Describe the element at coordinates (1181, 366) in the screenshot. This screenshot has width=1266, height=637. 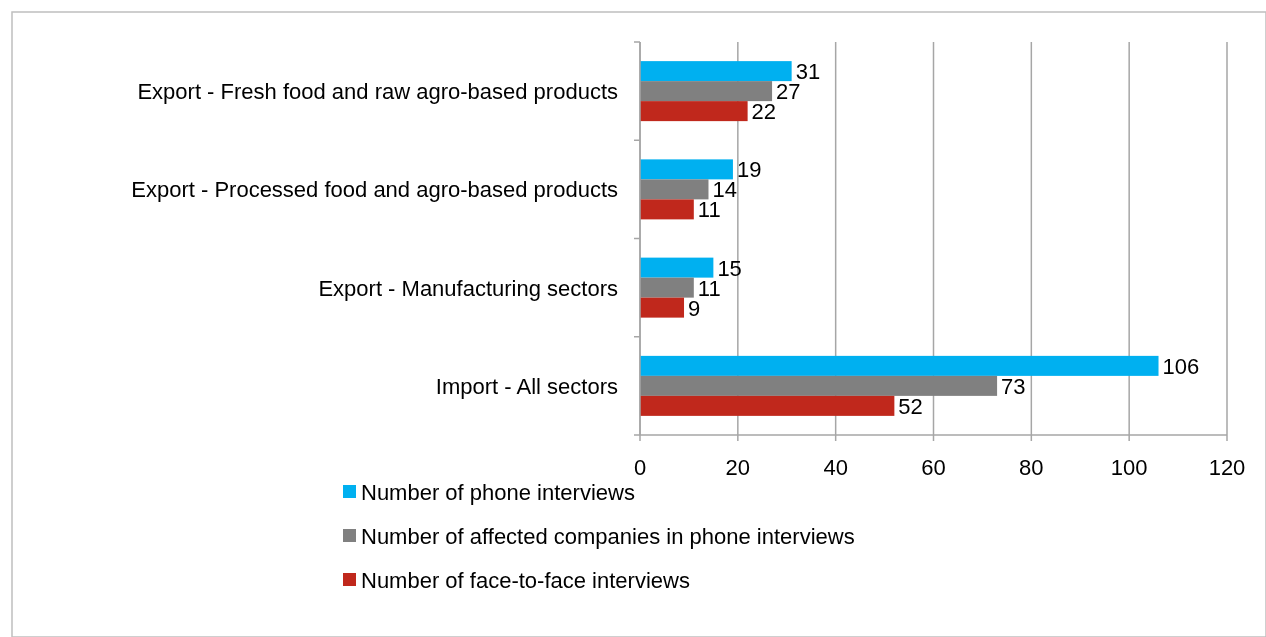
I see `data-label: 106` at that location.